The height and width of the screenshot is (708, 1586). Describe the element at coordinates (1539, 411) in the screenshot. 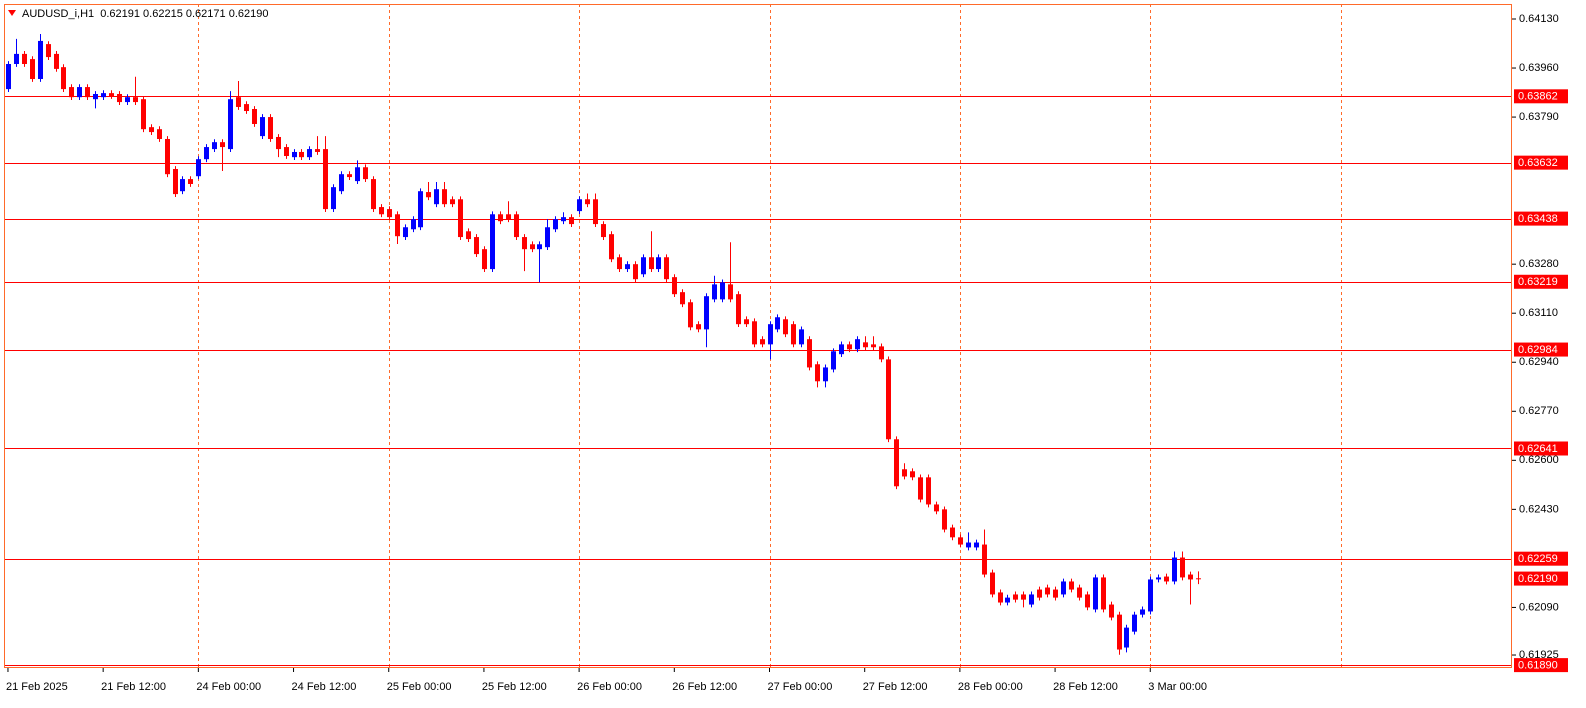

I see `y-tick-label: 0.62770` at that location.